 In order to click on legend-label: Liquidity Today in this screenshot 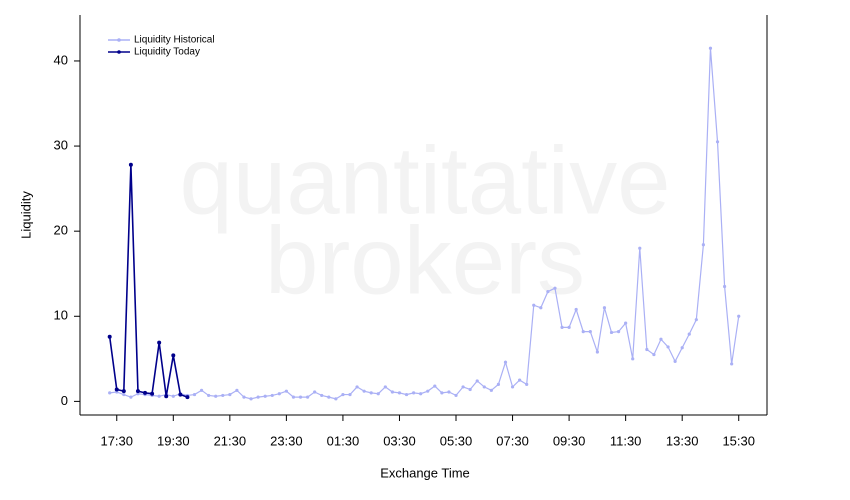, I will do `click(167, 52)`.